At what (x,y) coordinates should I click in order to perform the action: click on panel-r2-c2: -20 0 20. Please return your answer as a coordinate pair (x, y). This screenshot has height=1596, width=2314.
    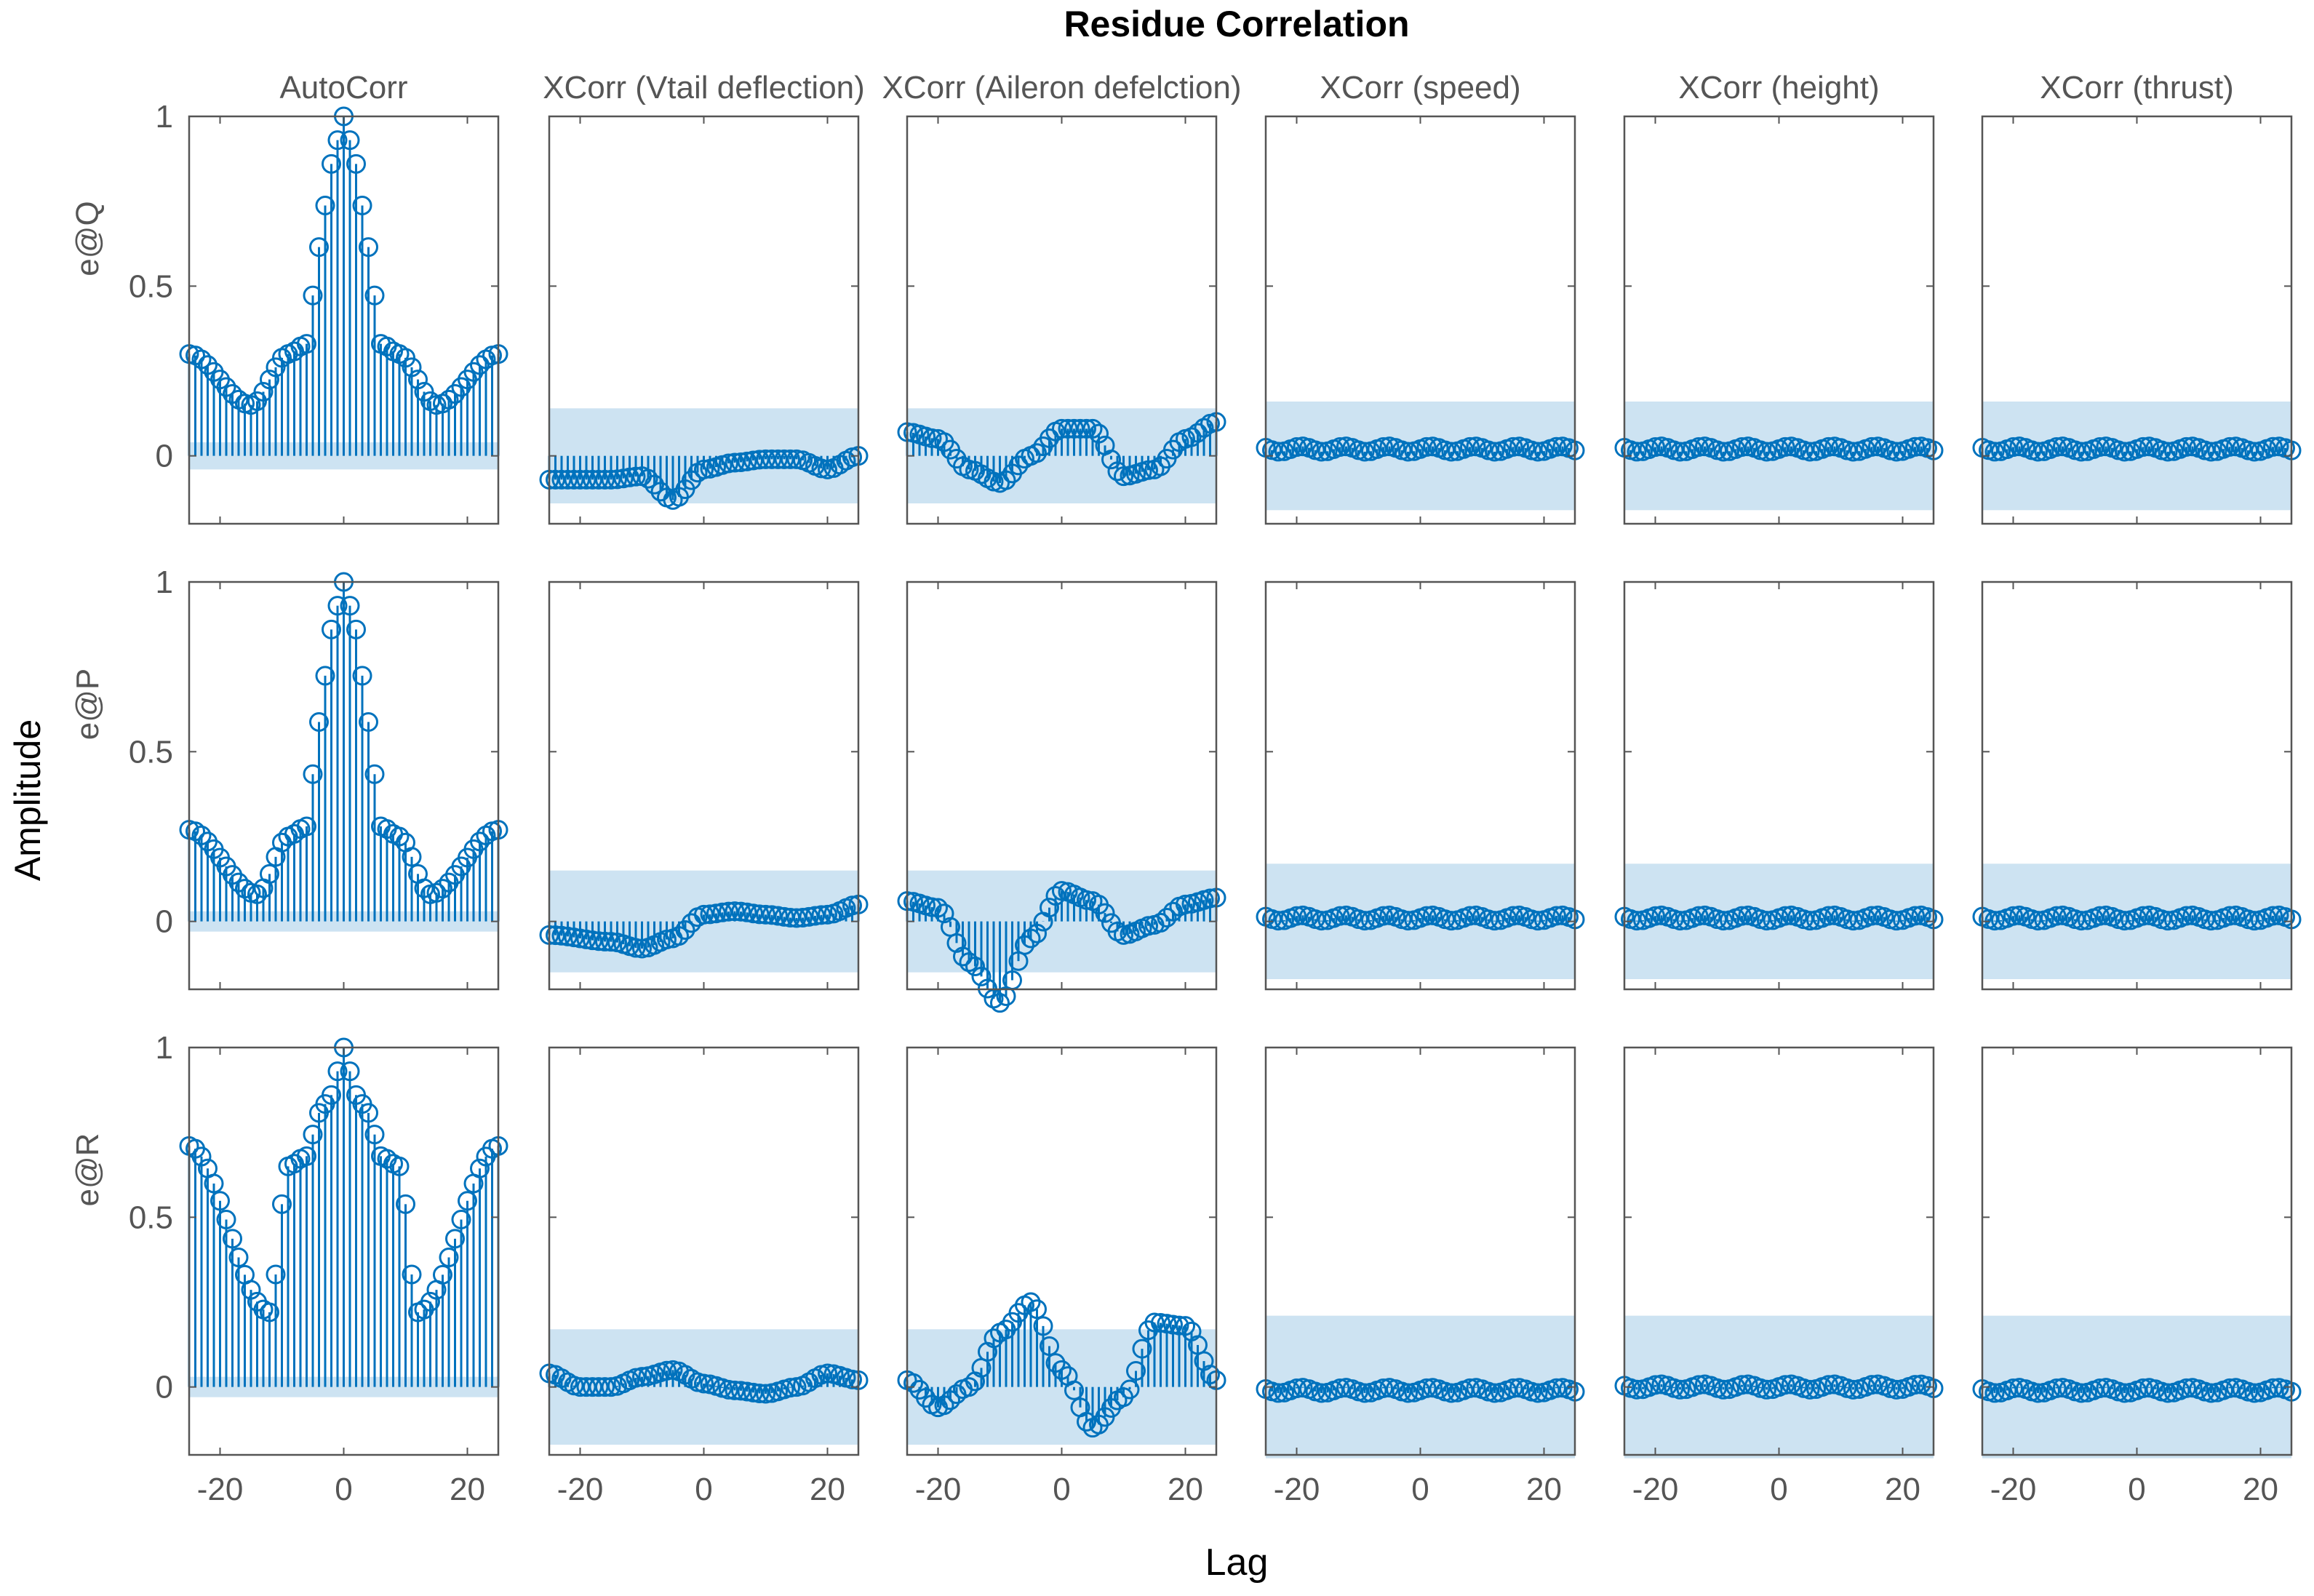
    Looking at the image, I should click on (1061, 1276).